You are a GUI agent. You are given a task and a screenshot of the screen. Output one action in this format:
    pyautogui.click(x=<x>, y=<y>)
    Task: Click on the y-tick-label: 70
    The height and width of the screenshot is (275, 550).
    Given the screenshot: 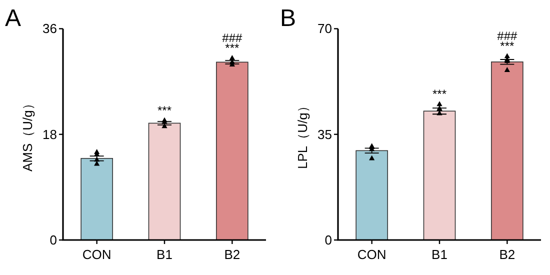 What is the action you would take?
    pyautogui.click(x=325, y=28)
    